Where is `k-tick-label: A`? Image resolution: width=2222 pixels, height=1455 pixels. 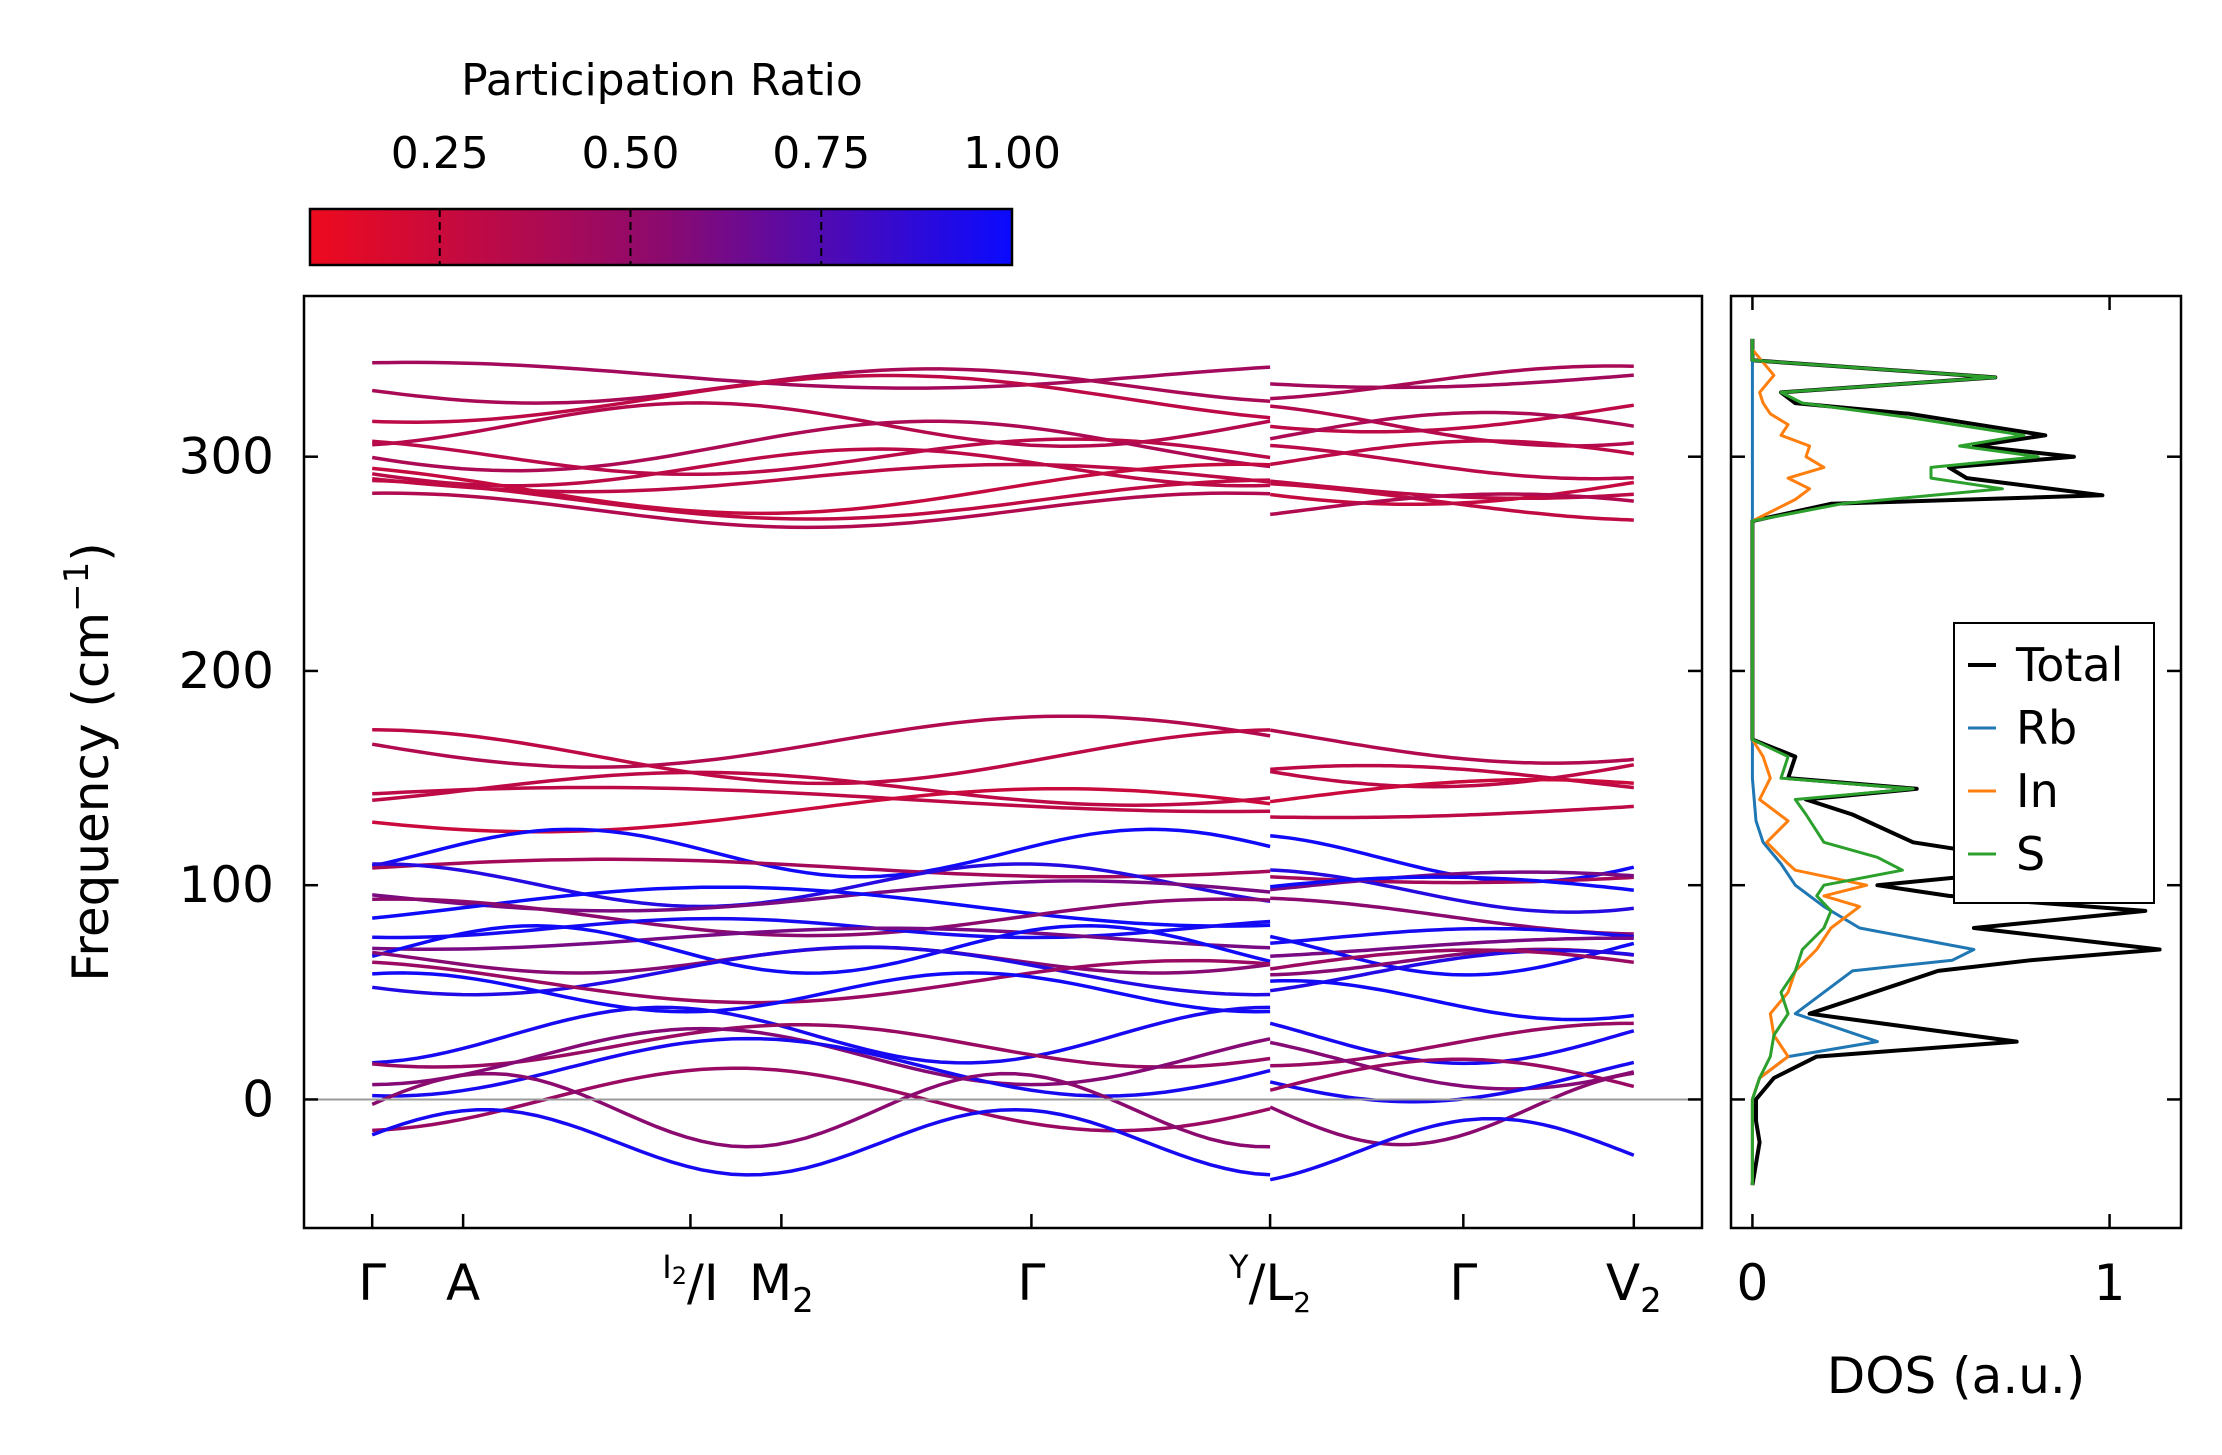
k-tick-label: A is located at coordinates (463, 1283).